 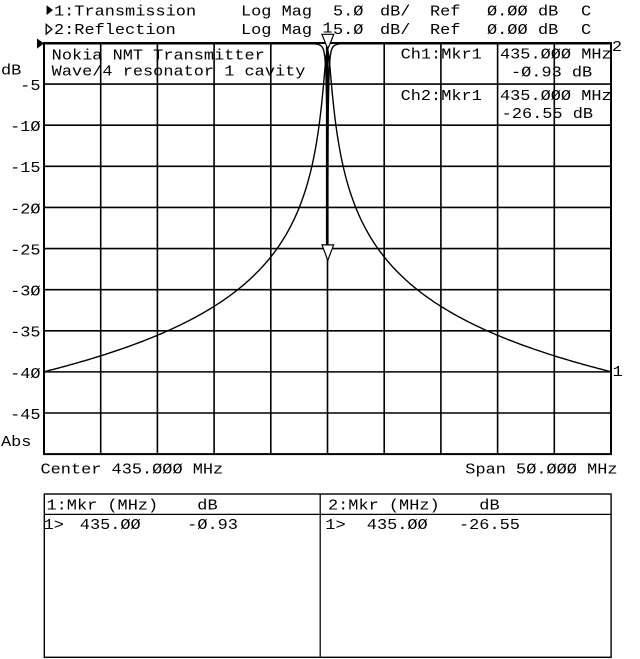 I want to click on svg-text: -35, so click(x=25, y=333).